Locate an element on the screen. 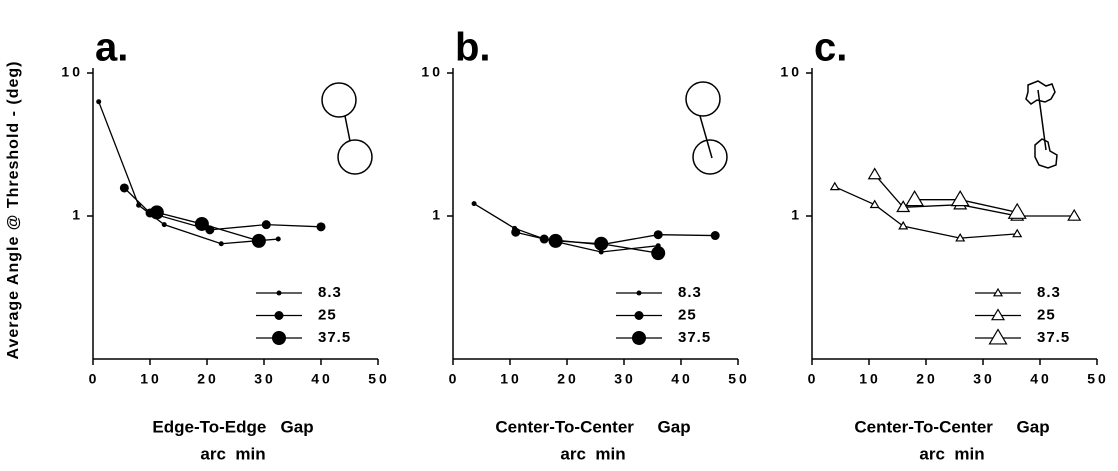  x-axis-label: Edge-To-Edge Gap is located at coordinates (232, 426).